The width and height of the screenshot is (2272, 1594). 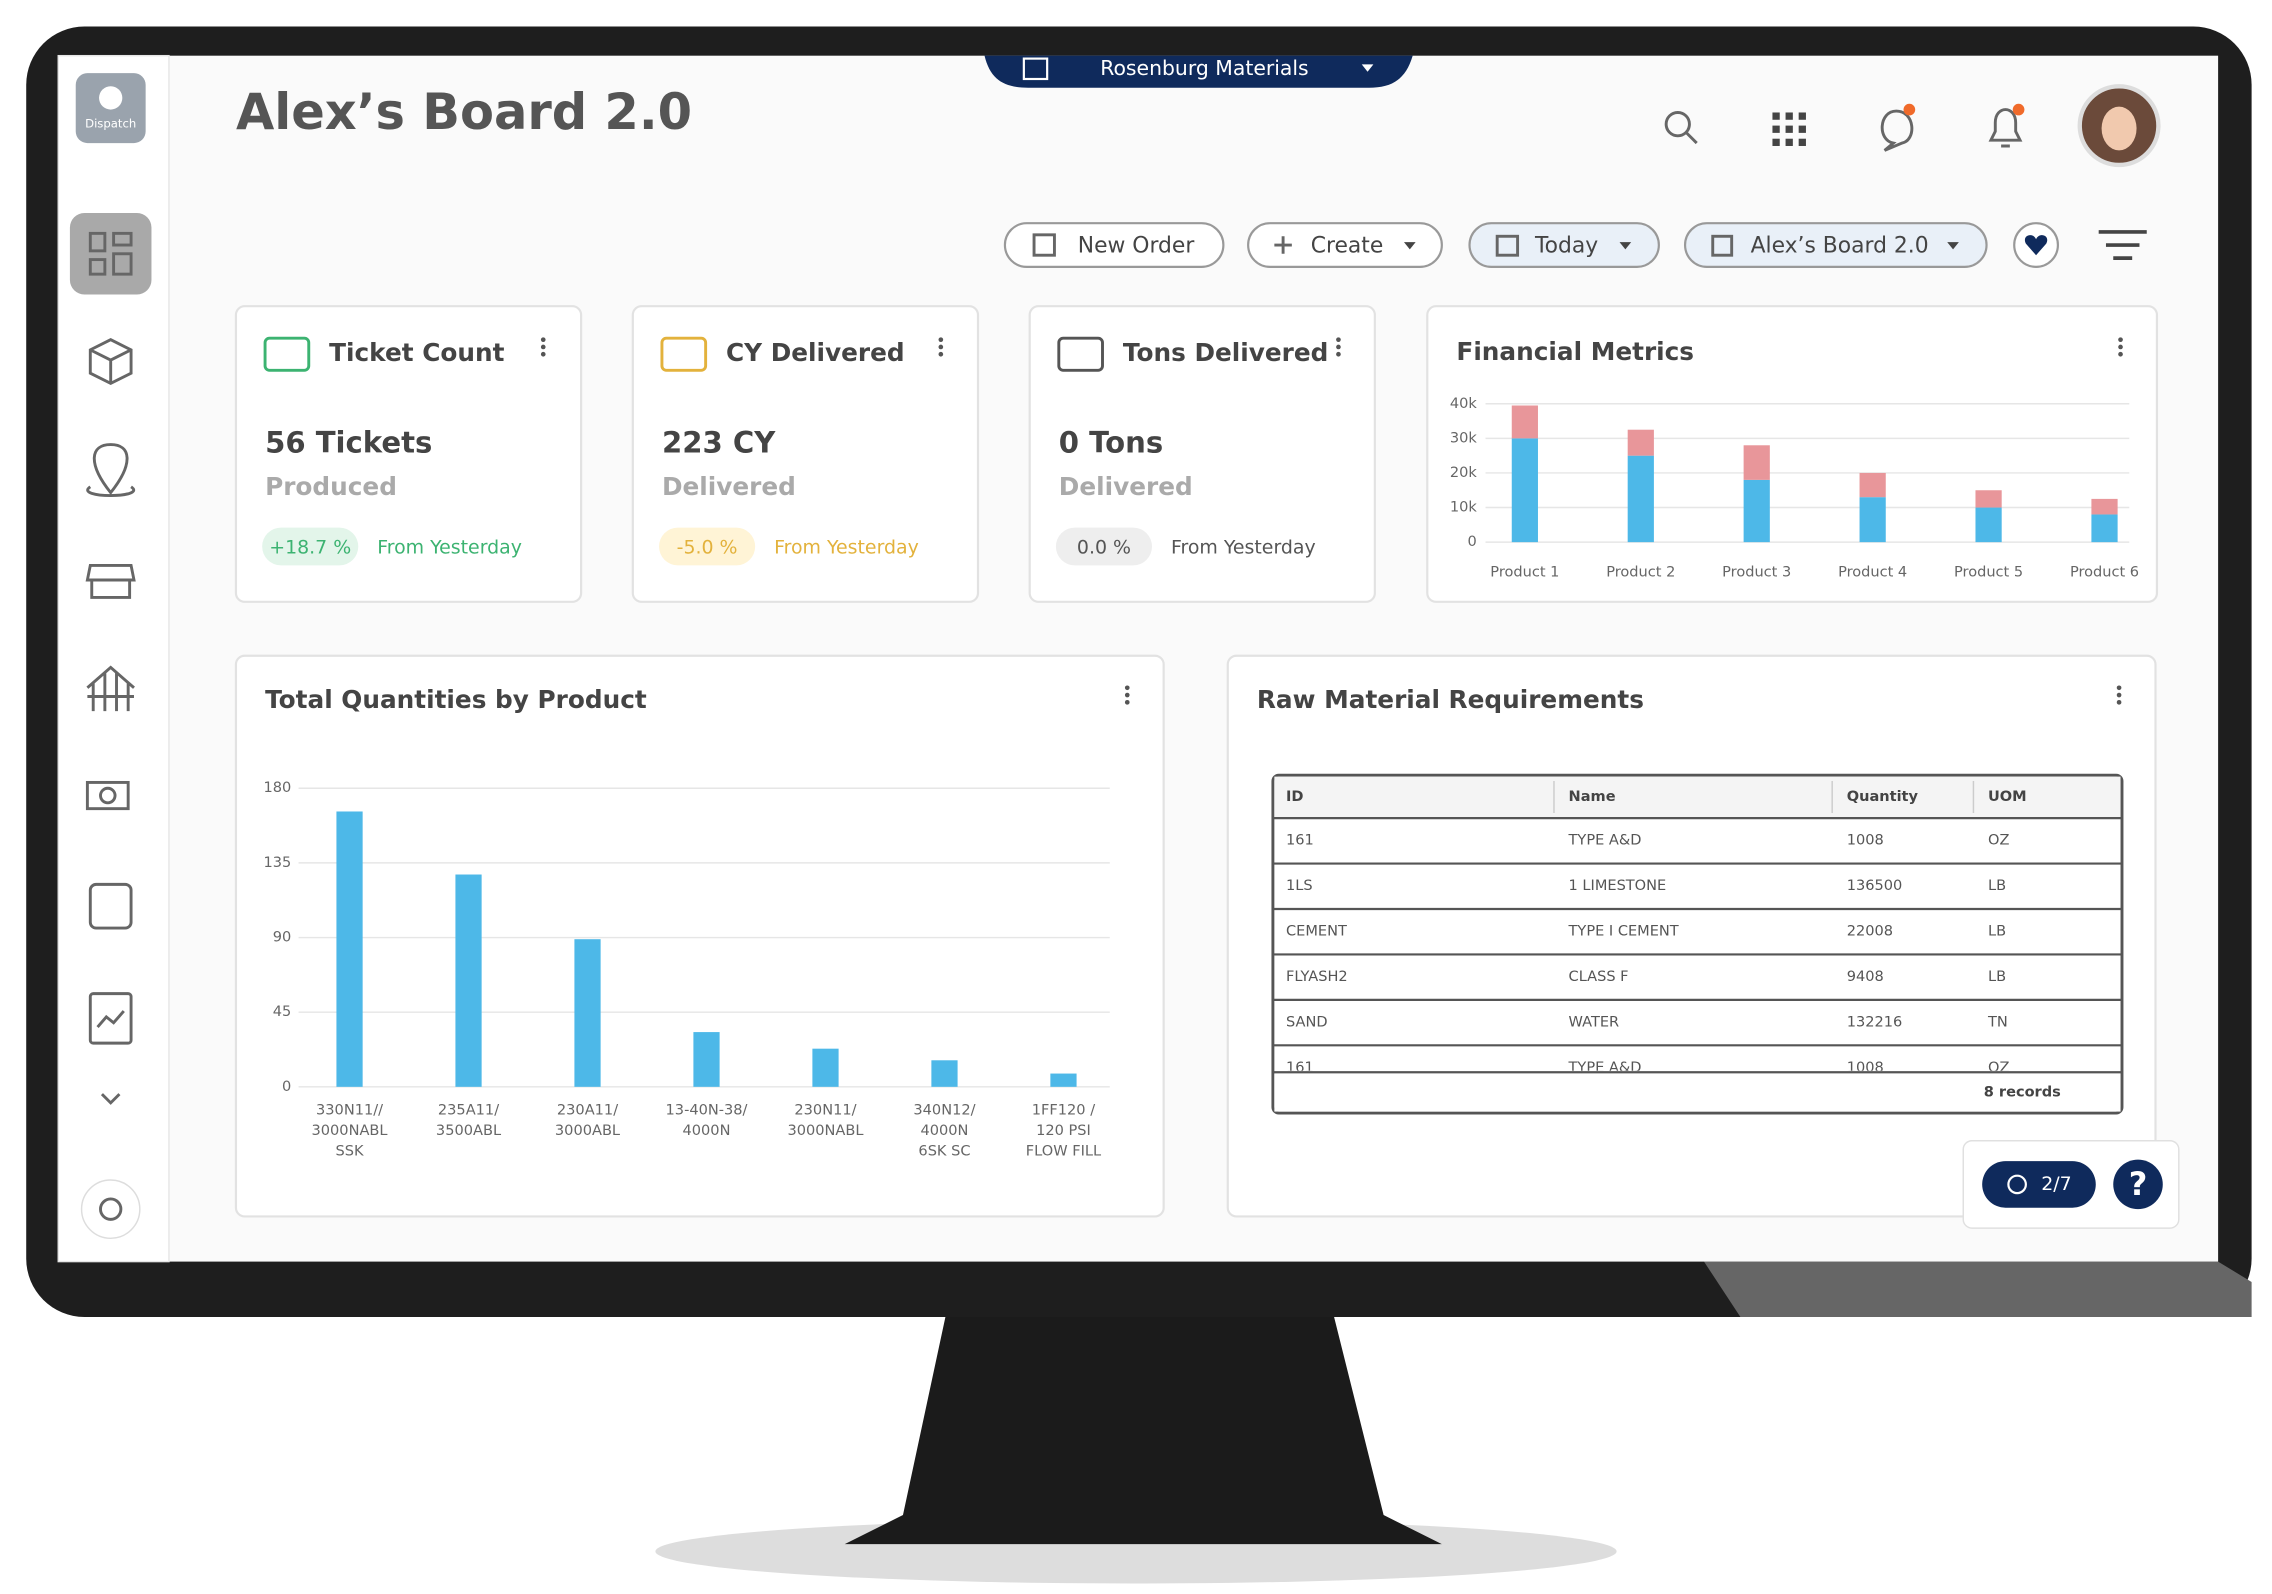 I want to click on x-tick-label-text: 13-40N-38/ 4000N, so click(x=706, y=1121).